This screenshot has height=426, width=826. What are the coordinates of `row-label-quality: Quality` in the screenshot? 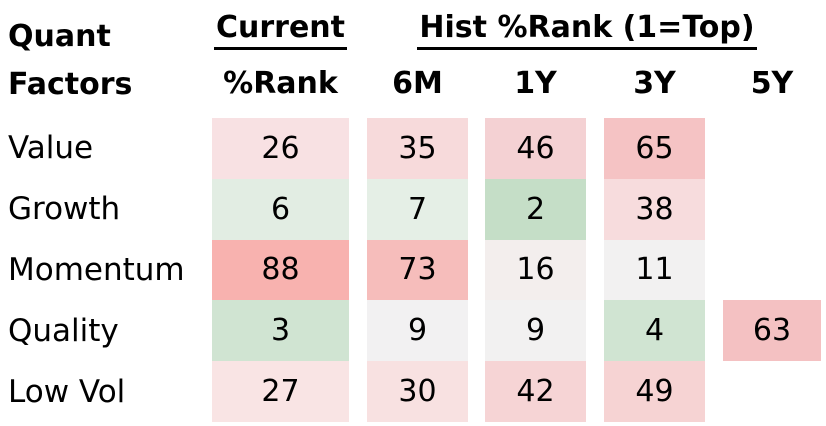 It's located at (63, 330).